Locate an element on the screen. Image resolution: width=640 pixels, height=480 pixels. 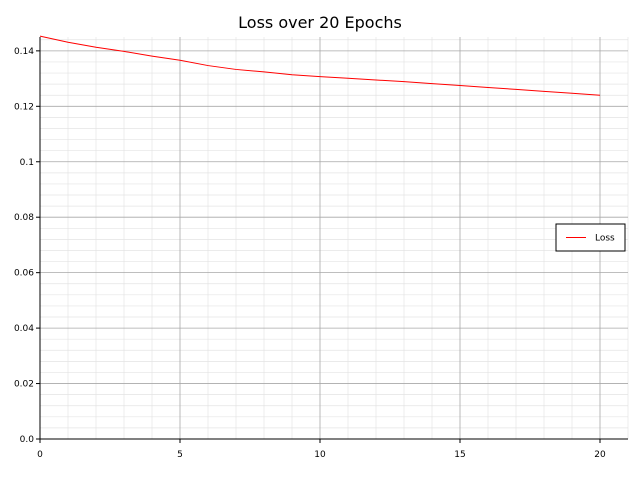
y-tick-label: 0.14 is located at coordinates (24, 52).